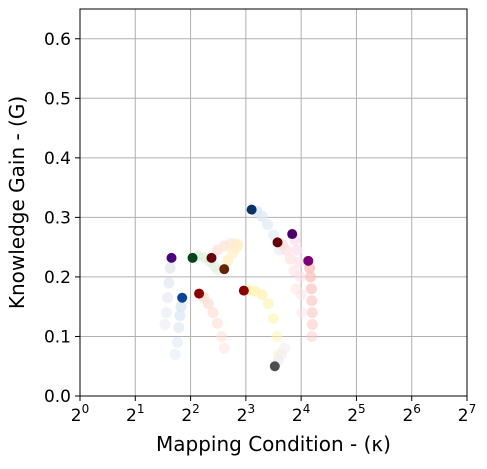 This screenshot has width=487, height=469. What do you see at coordinates (307, 409) in the screenshot?
I see `x-tick-exponent: 4` at bounding box center [307, 409].